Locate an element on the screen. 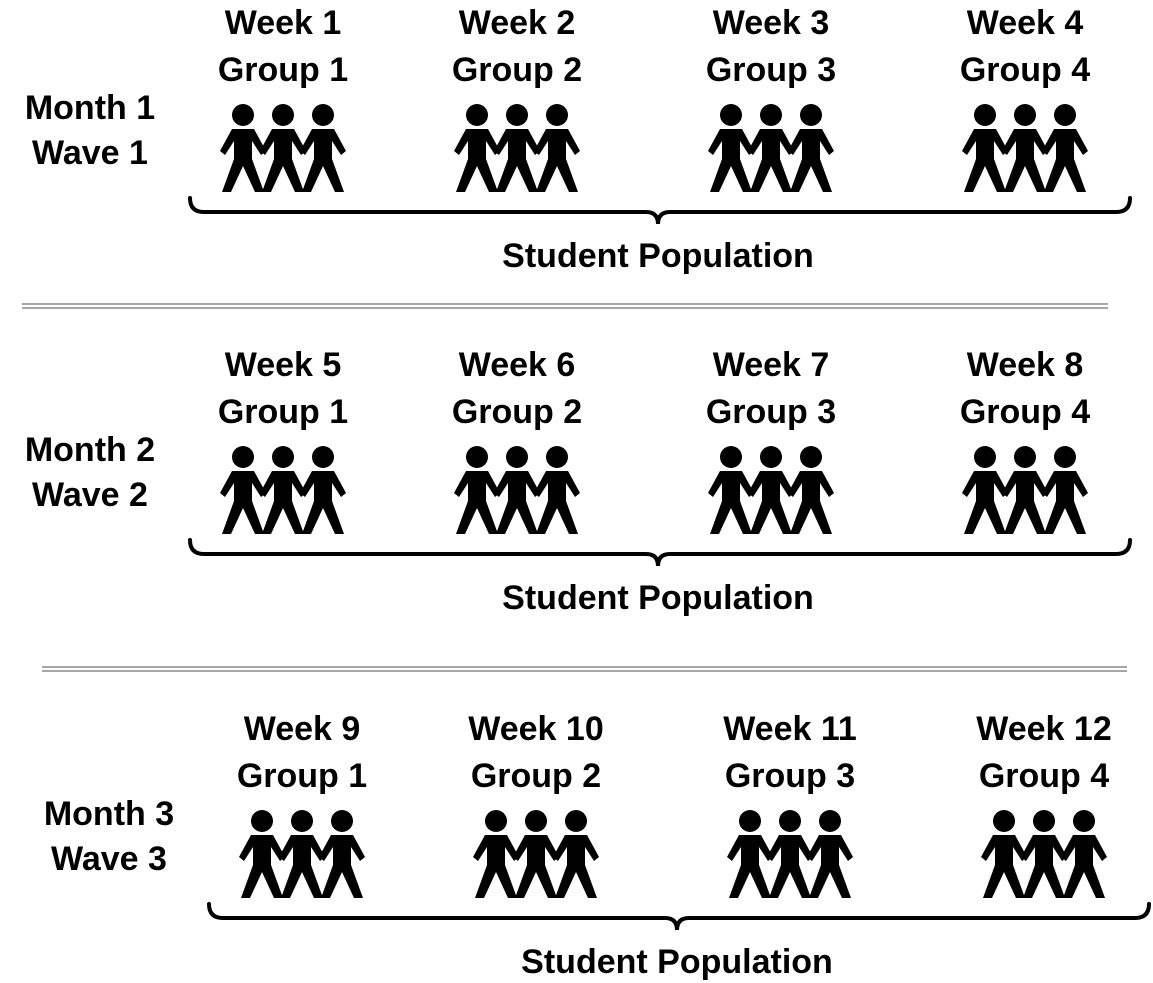  wave-label: Wave 2 is located at coordinates (90, 495).